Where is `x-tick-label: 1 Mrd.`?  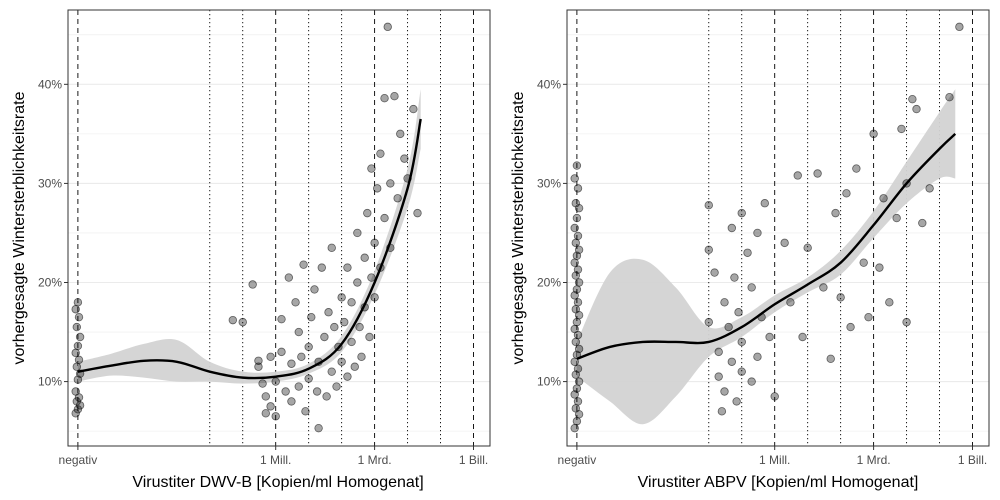 x-tick-label: 1 Mrd. is located at coordinates (375, 460).